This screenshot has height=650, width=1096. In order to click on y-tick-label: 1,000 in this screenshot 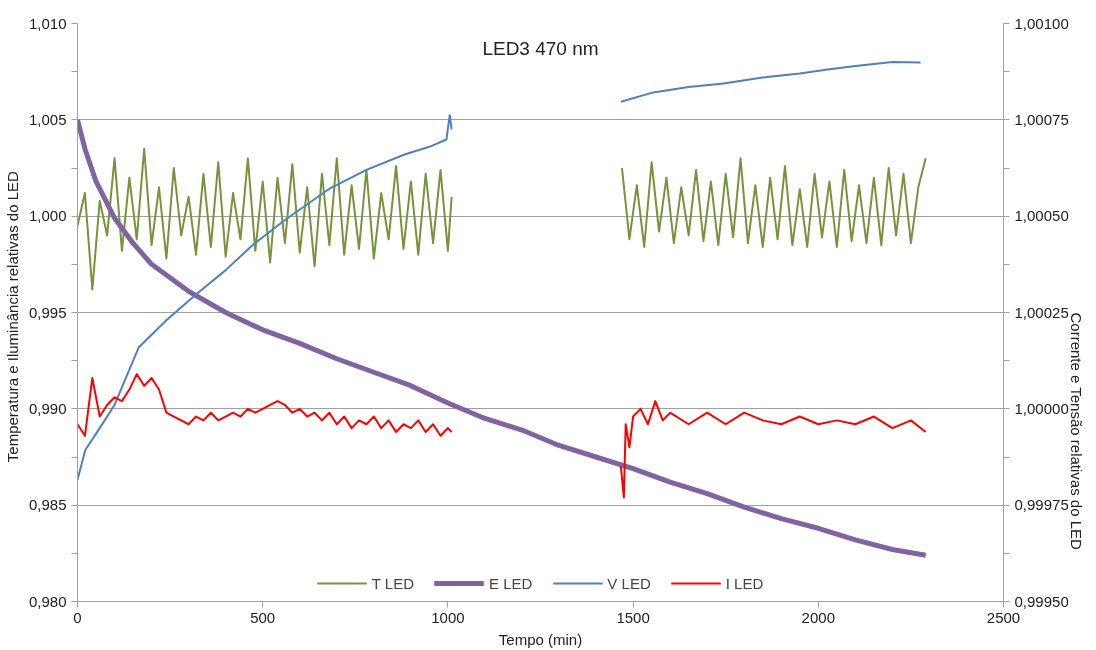, I will do `click(47, 216)`.